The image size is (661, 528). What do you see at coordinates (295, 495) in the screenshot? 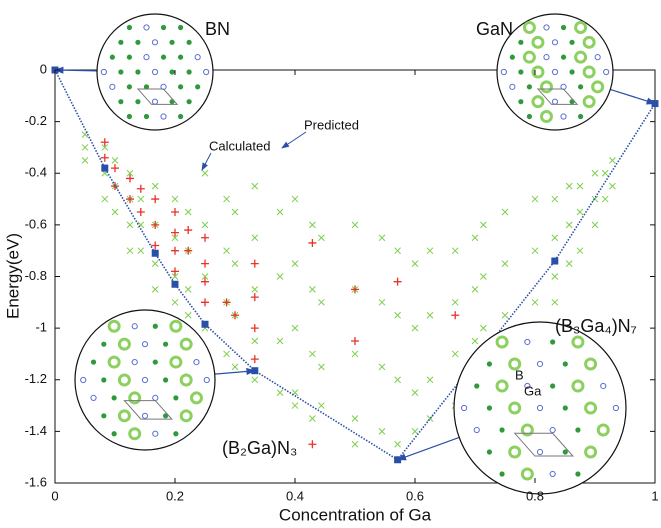
I see `x-tick-label: 0.4` at bounding box center [295, 495].